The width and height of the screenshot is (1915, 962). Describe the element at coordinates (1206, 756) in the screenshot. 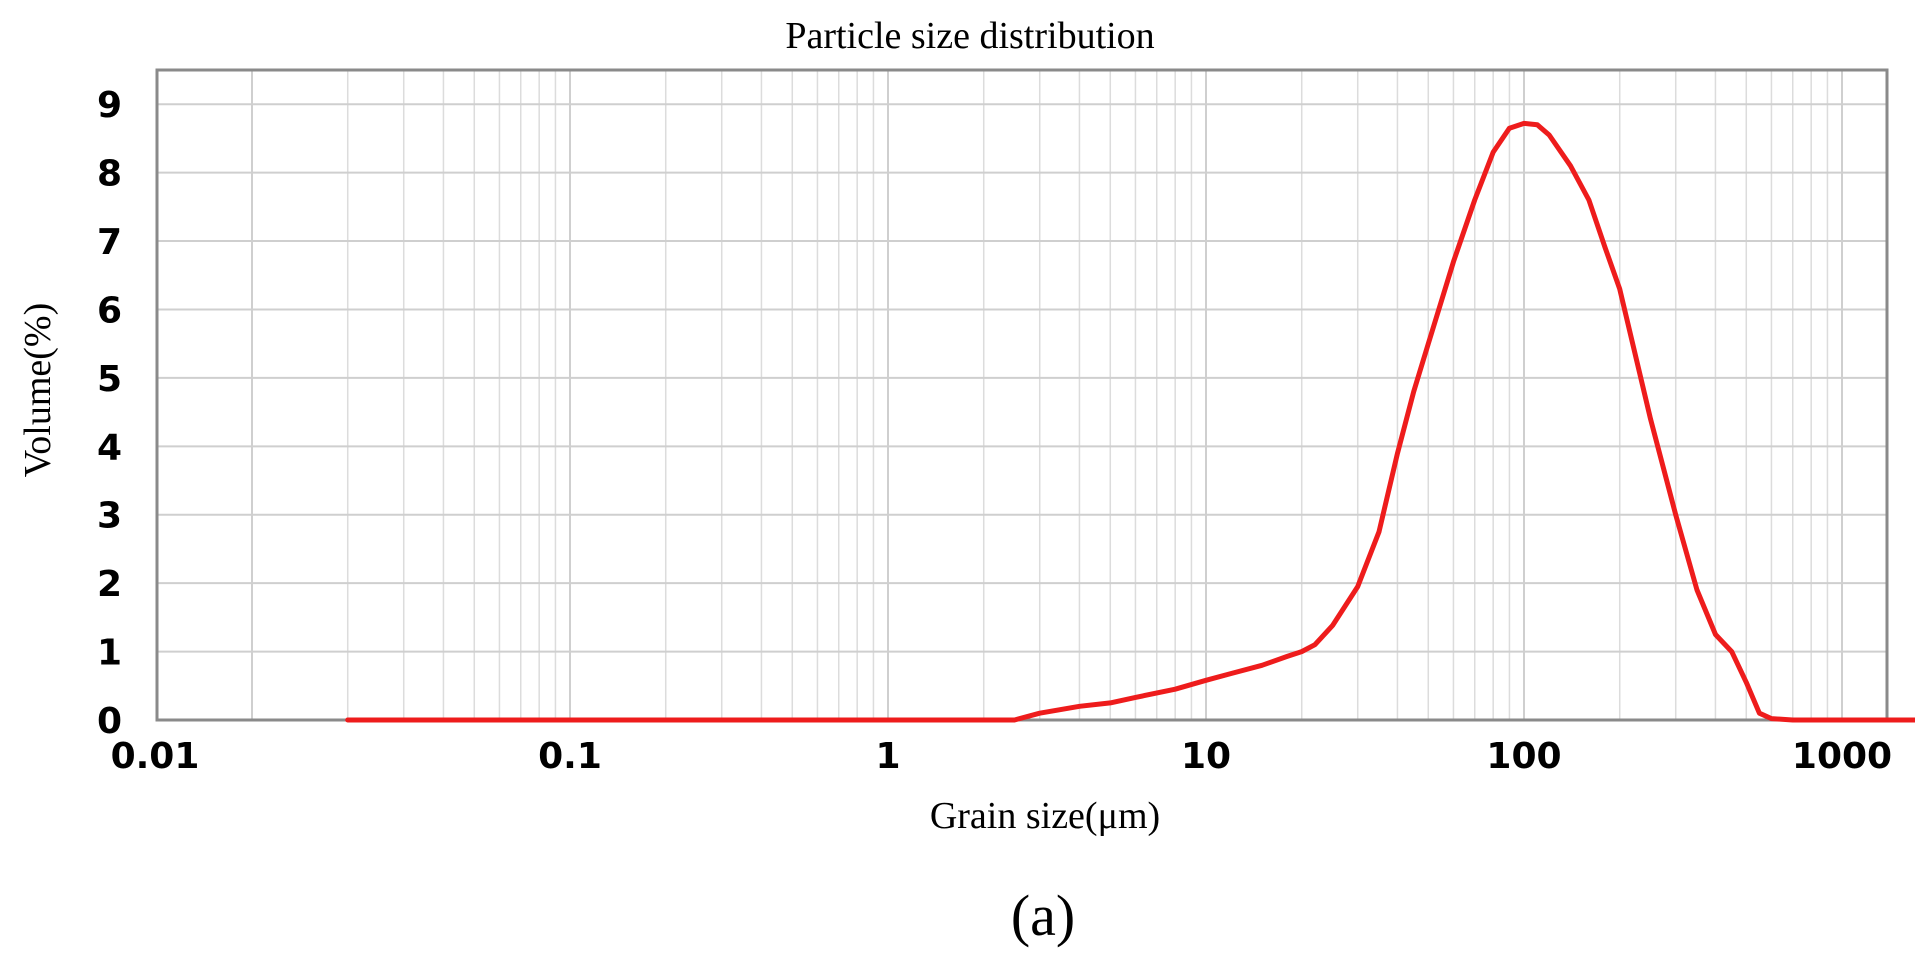

I see `x-tick-label: 10` at that location.